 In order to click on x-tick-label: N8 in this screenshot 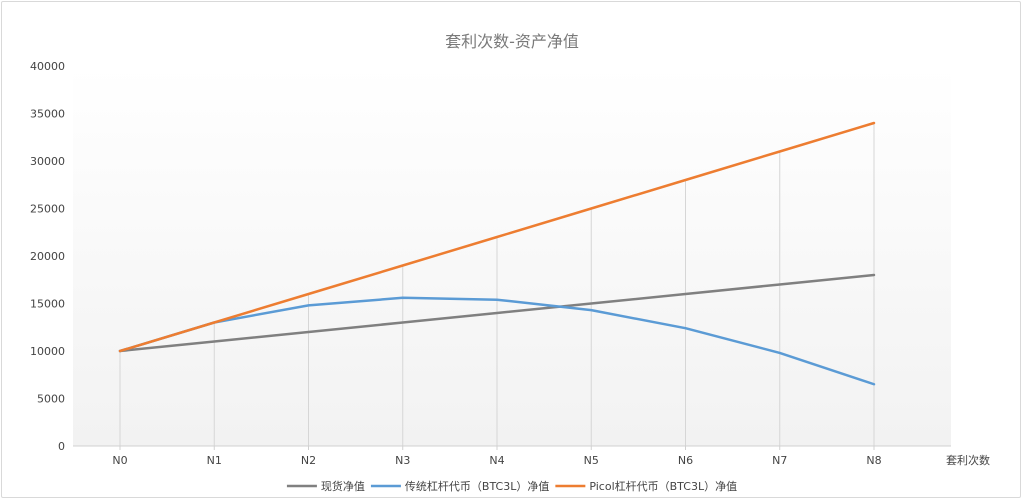, I will do `click(873, 460)`.